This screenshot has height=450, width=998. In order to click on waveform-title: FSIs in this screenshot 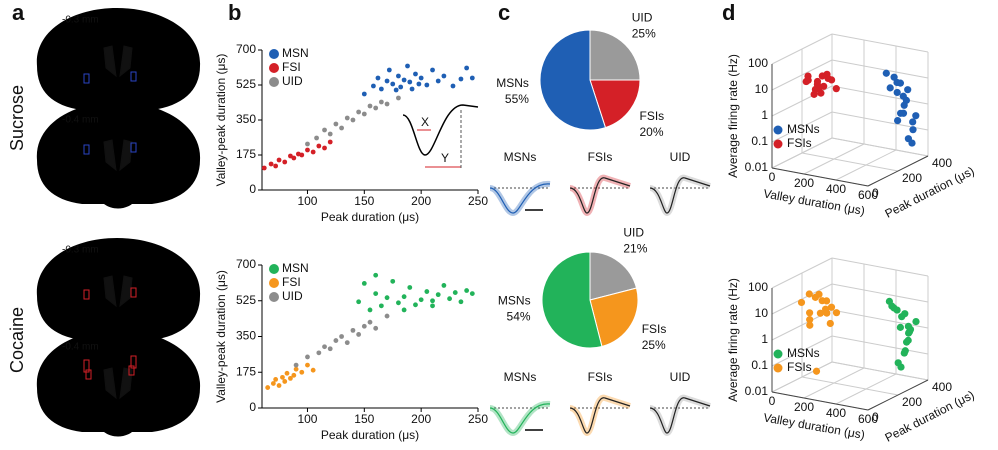, I will do `click(600, 157)`.